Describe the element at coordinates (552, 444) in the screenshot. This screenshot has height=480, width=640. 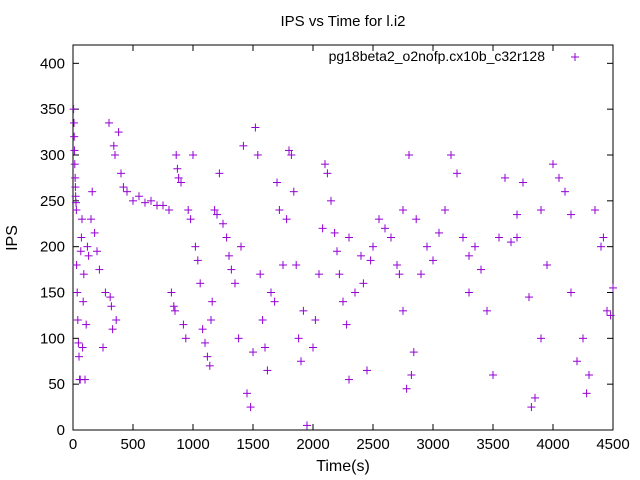
I see `x-tick-label: 4000` at that location.